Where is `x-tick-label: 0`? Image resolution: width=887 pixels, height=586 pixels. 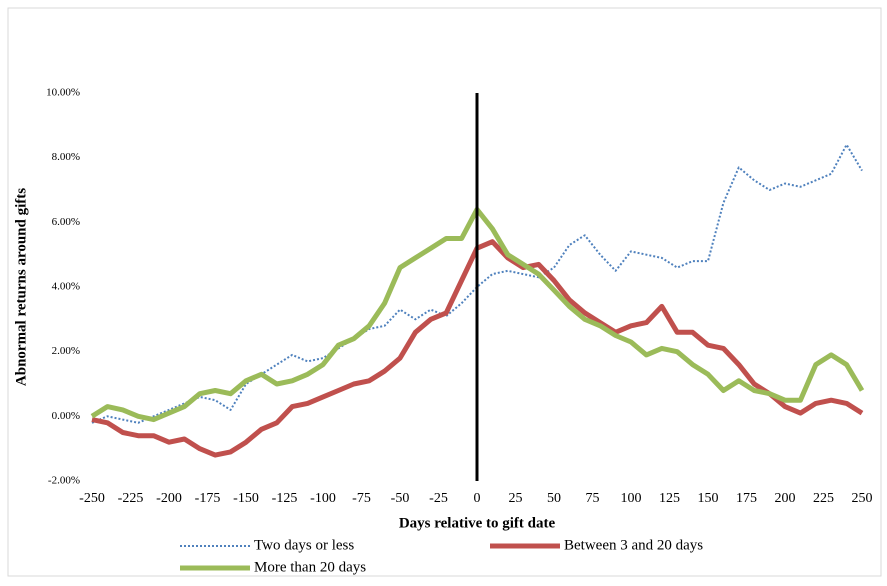
x-tick-label: 0 is located at coordinates (477, 498).